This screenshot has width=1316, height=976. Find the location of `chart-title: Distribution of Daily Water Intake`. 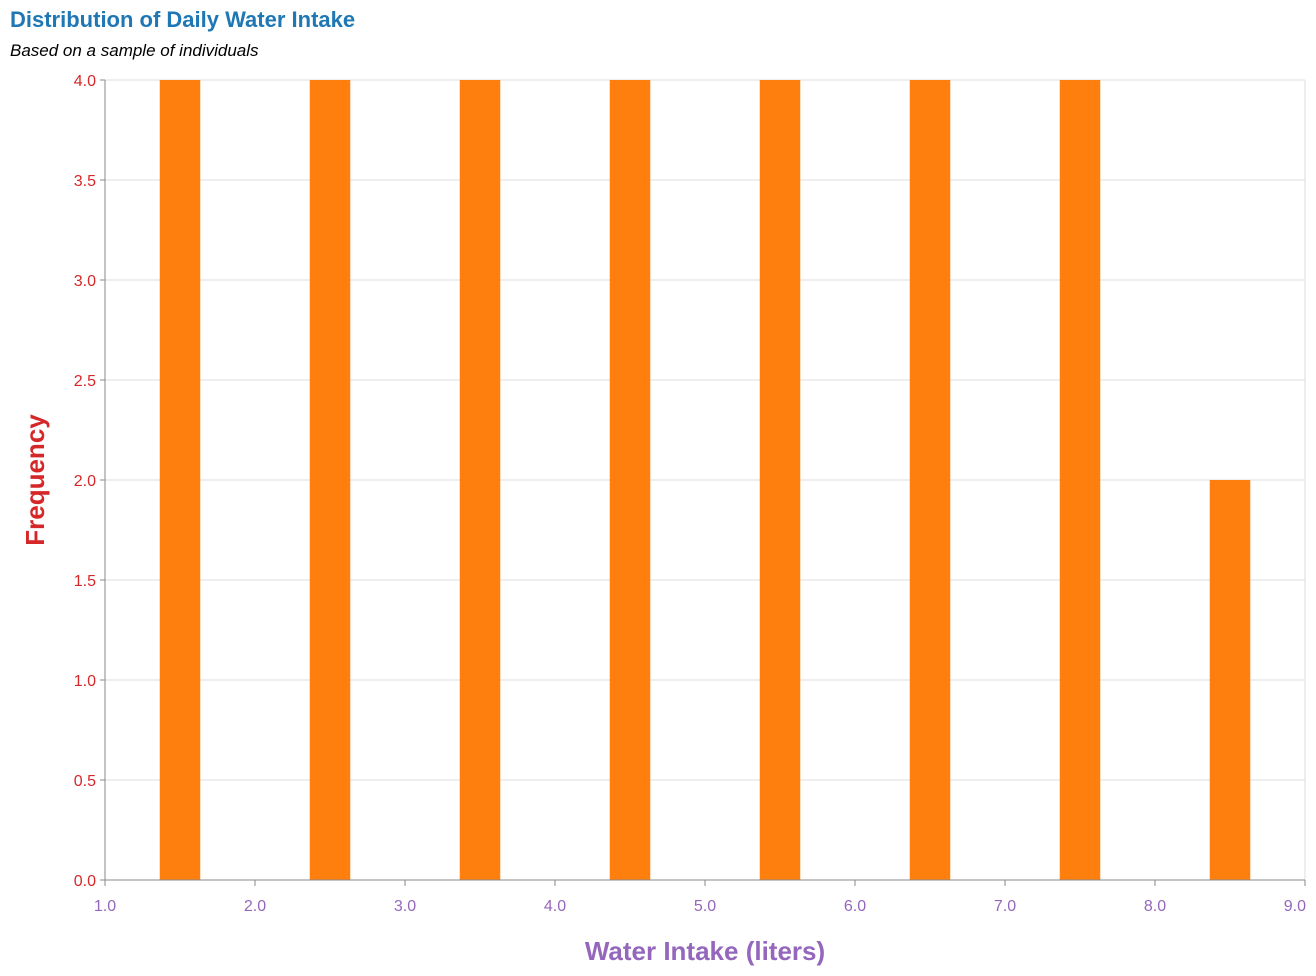

chart-title: Distribution of Daily Water Intake is located at coordinates (183, 19).